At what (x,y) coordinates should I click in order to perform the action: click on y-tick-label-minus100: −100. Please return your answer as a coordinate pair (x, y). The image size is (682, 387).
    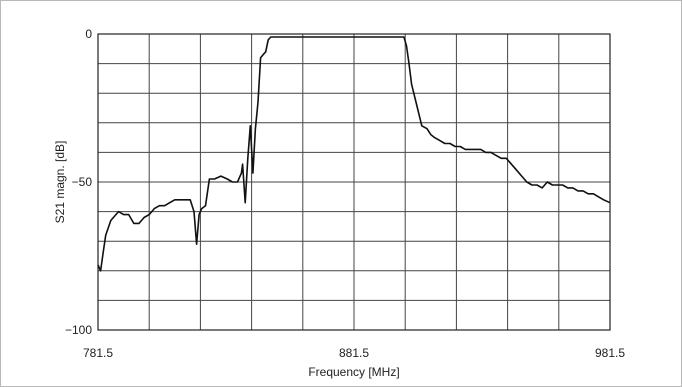
    Looking at the image, I should click on (78, 330).